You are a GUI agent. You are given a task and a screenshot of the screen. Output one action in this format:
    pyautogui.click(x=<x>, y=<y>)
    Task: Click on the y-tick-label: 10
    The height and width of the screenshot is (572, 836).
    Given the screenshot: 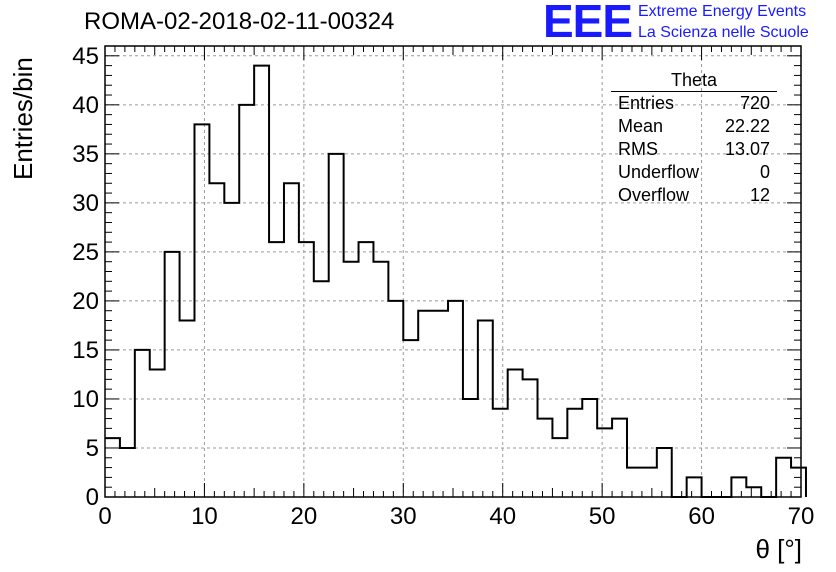 What is the action you would take?
    pyautogui.click(x=85, y=399)
    